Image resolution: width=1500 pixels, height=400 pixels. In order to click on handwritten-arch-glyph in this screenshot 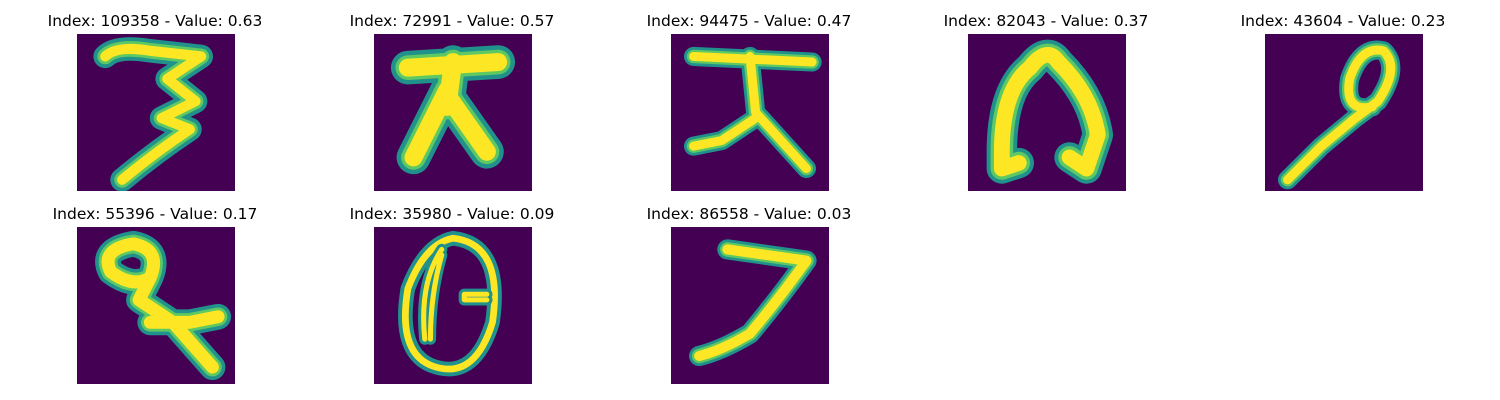, I will do `click(1047, 112)`.